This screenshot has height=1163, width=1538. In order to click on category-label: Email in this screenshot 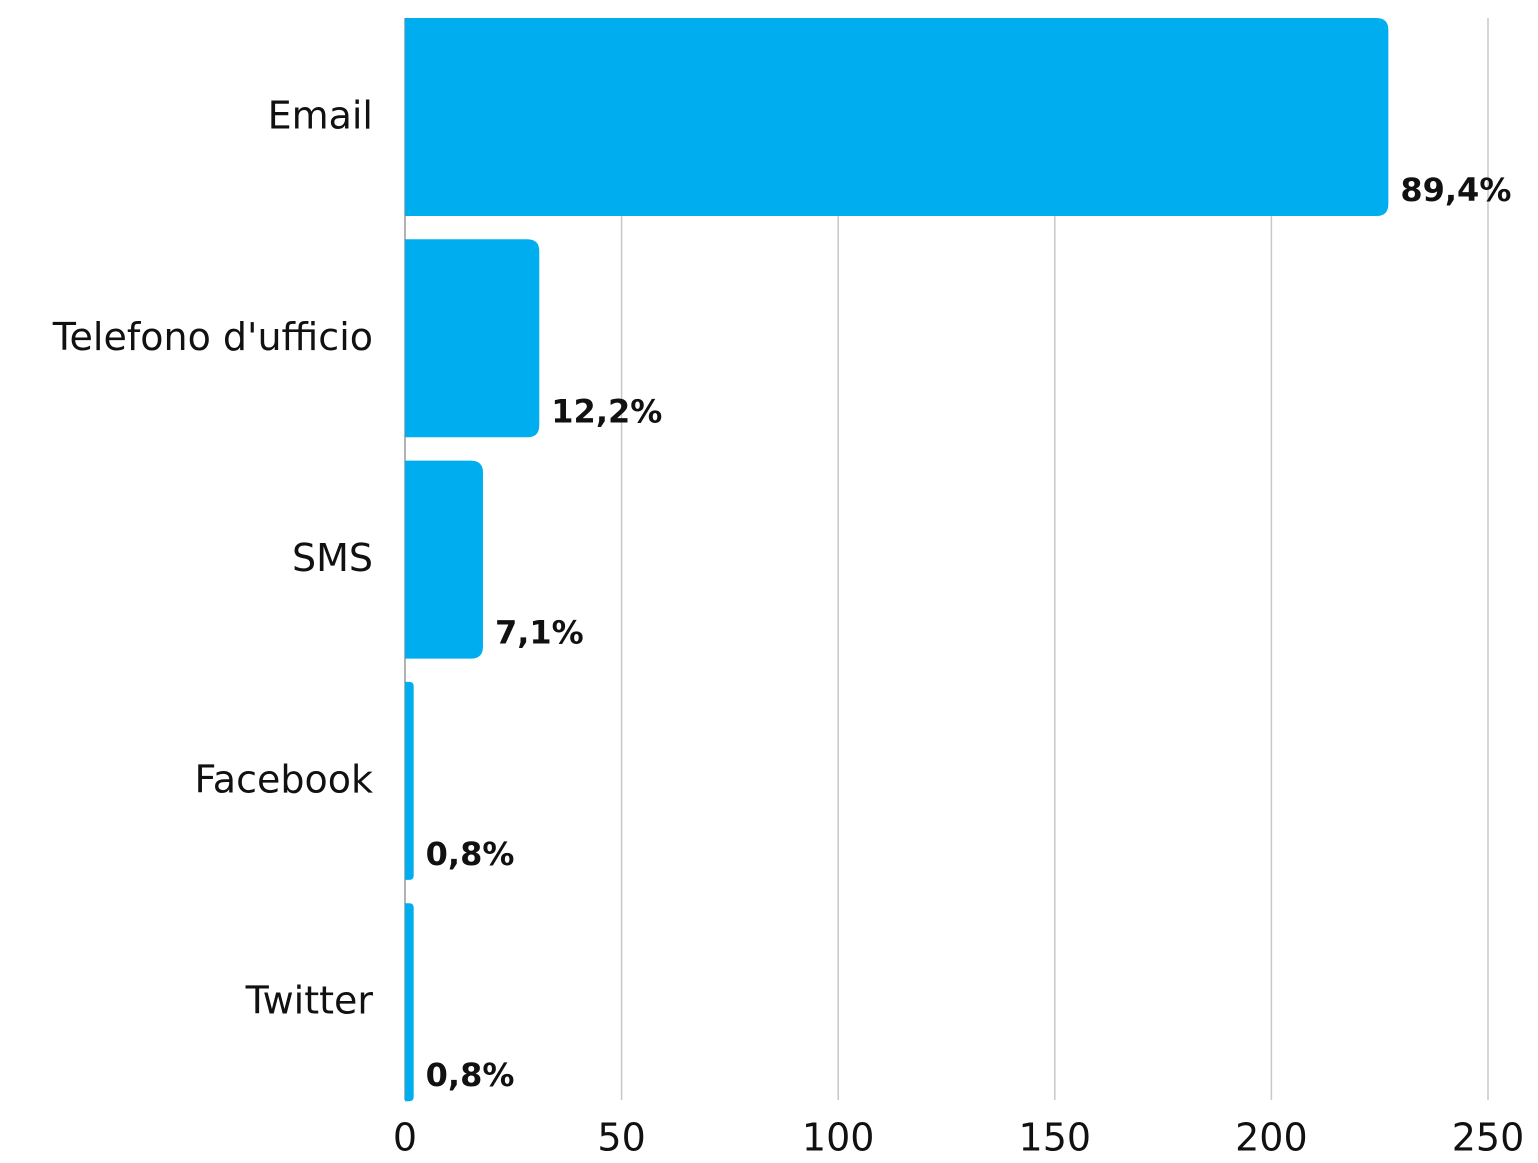, I will do `click(320, 116)`.